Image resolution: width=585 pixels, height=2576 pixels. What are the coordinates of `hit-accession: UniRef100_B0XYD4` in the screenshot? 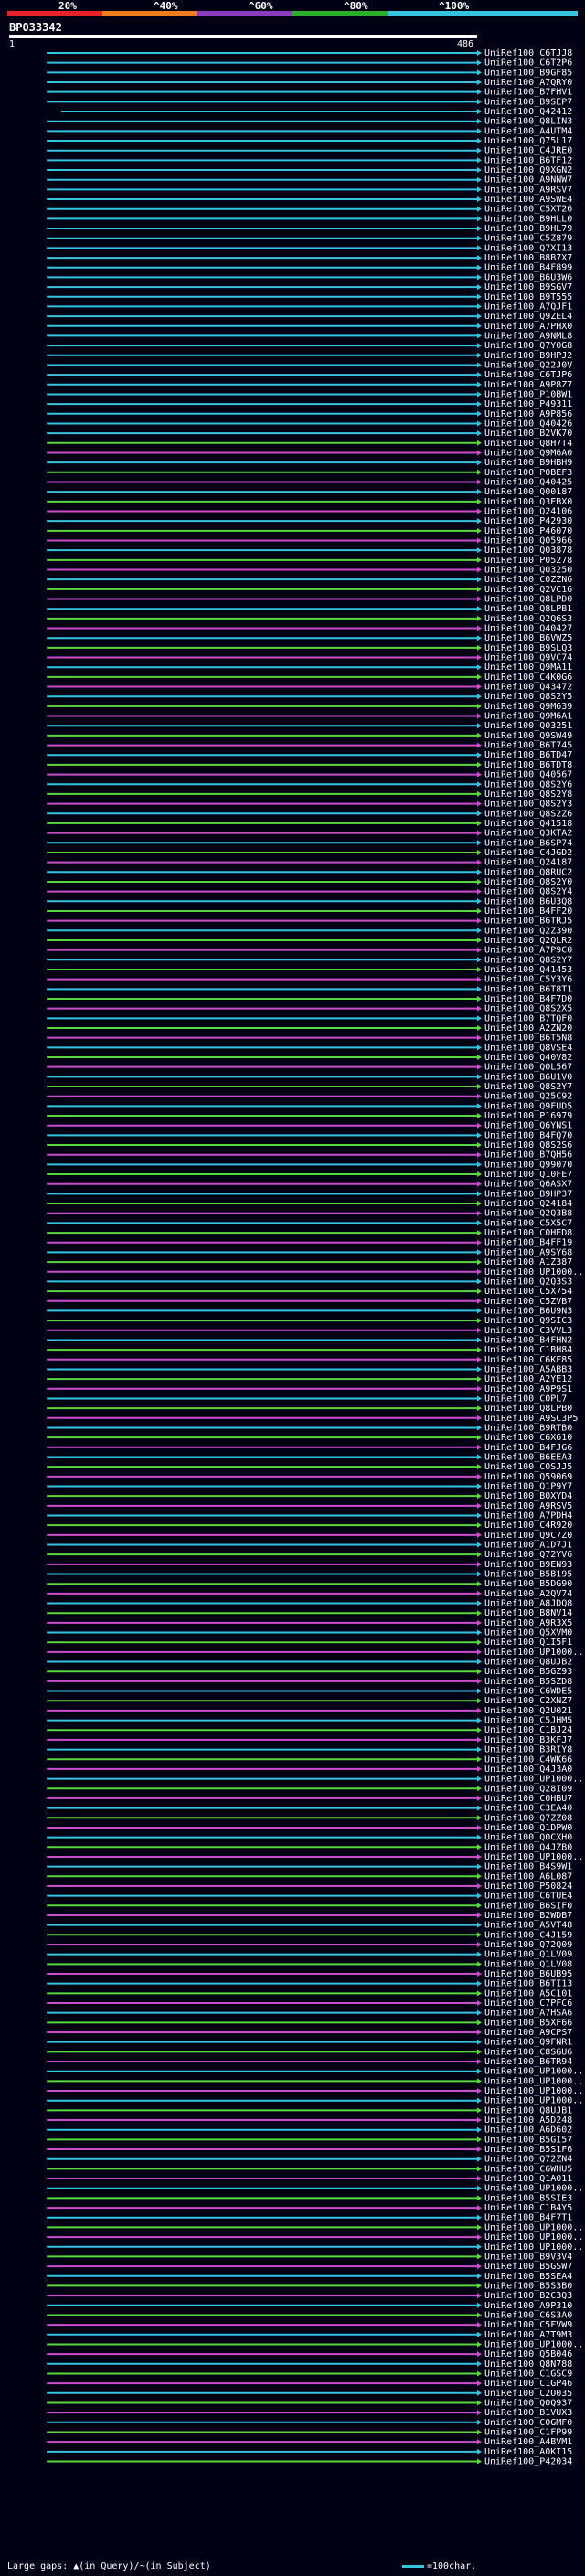 It's located at (528, 1496).